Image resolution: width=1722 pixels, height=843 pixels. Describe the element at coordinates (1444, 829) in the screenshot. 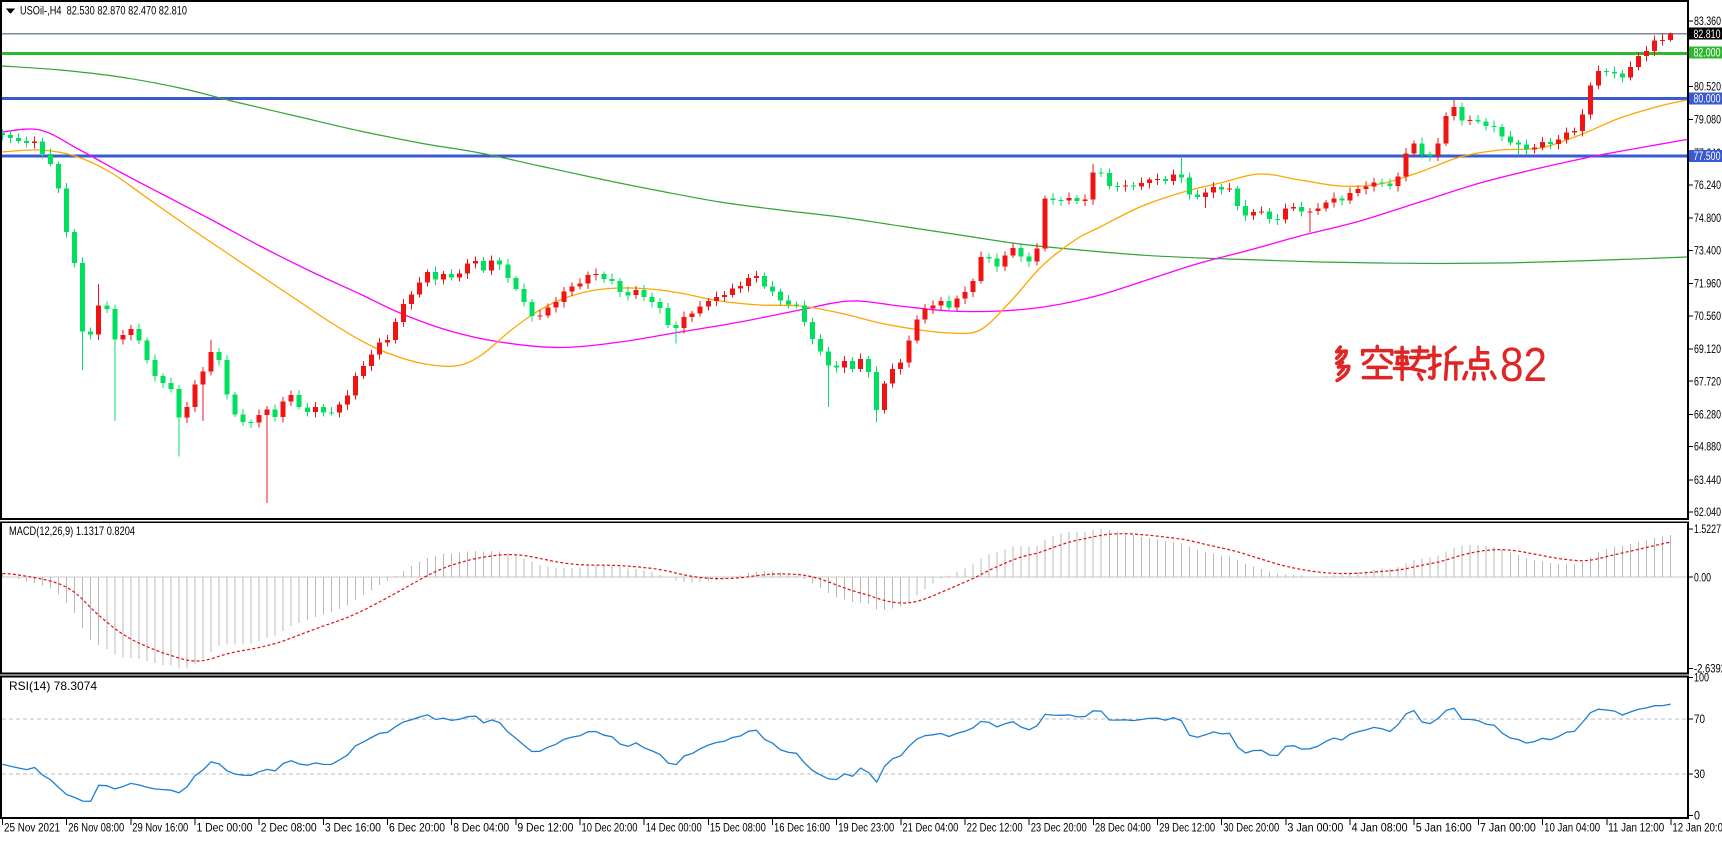

I see `svg-text: 5 Jan 16:00` at that location.